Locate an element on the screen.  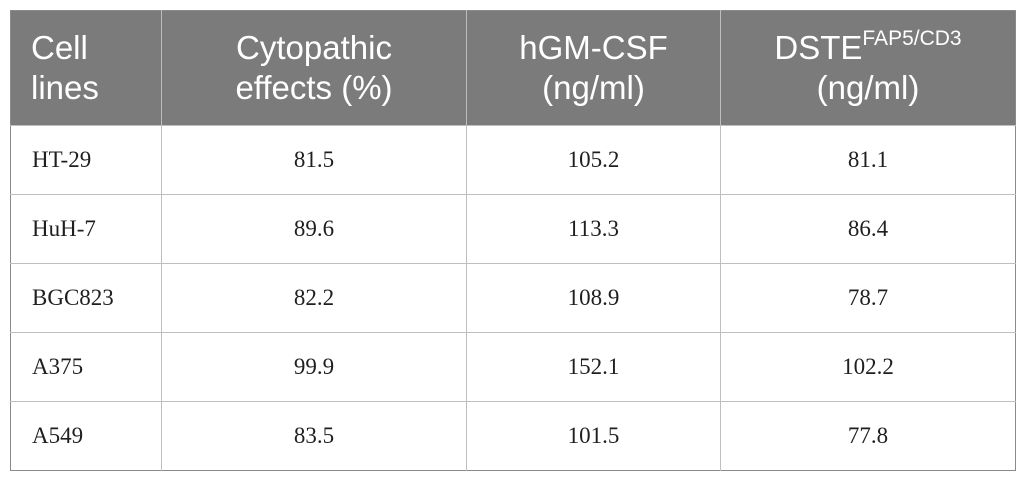
dste-value: 77.8 is located at coordinates (868, 436).